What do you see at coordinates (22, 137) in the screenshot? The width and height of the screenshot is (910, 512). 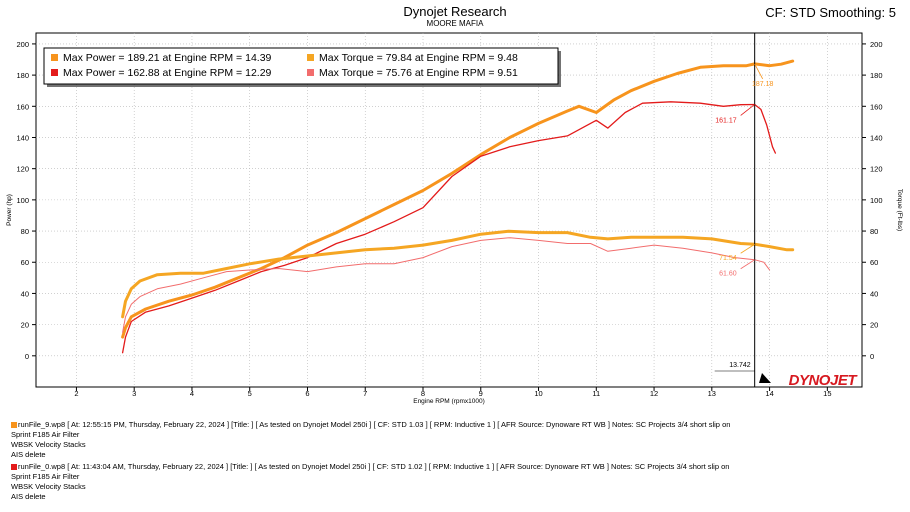 I see `y-tick-label-left: 140` at bounding box center [22, 137].